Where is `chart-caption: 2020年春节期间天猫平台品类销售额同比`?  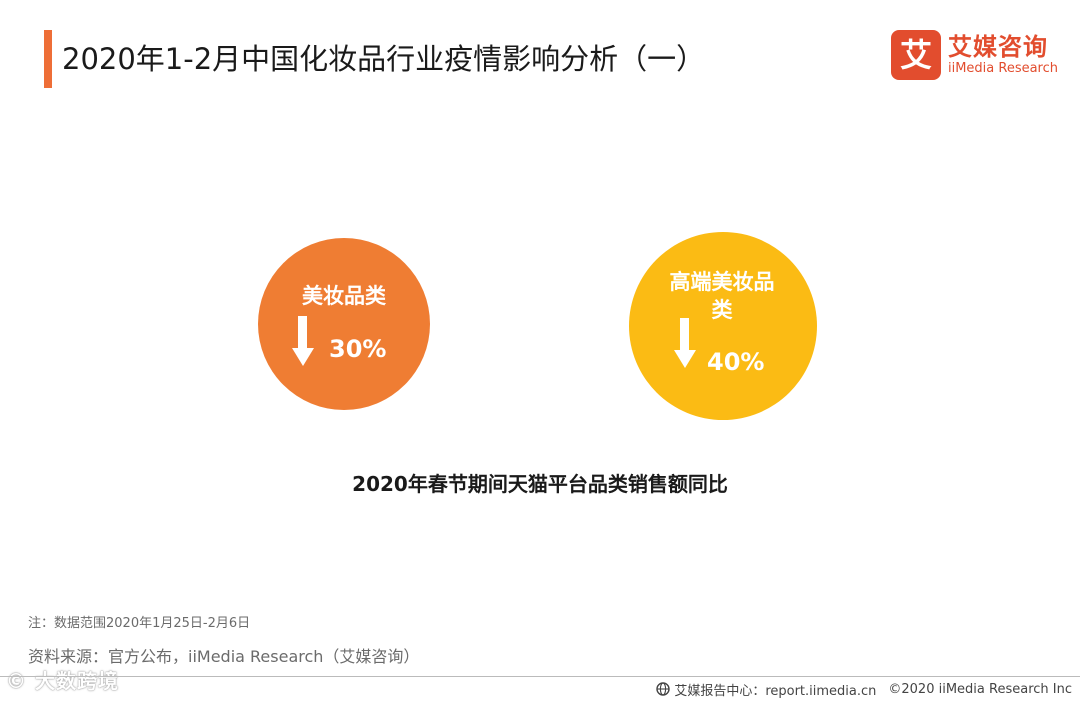 chart-caption: 2020年春节期间天猫平台品类销售额同比 is located at coordinates (540, 484).